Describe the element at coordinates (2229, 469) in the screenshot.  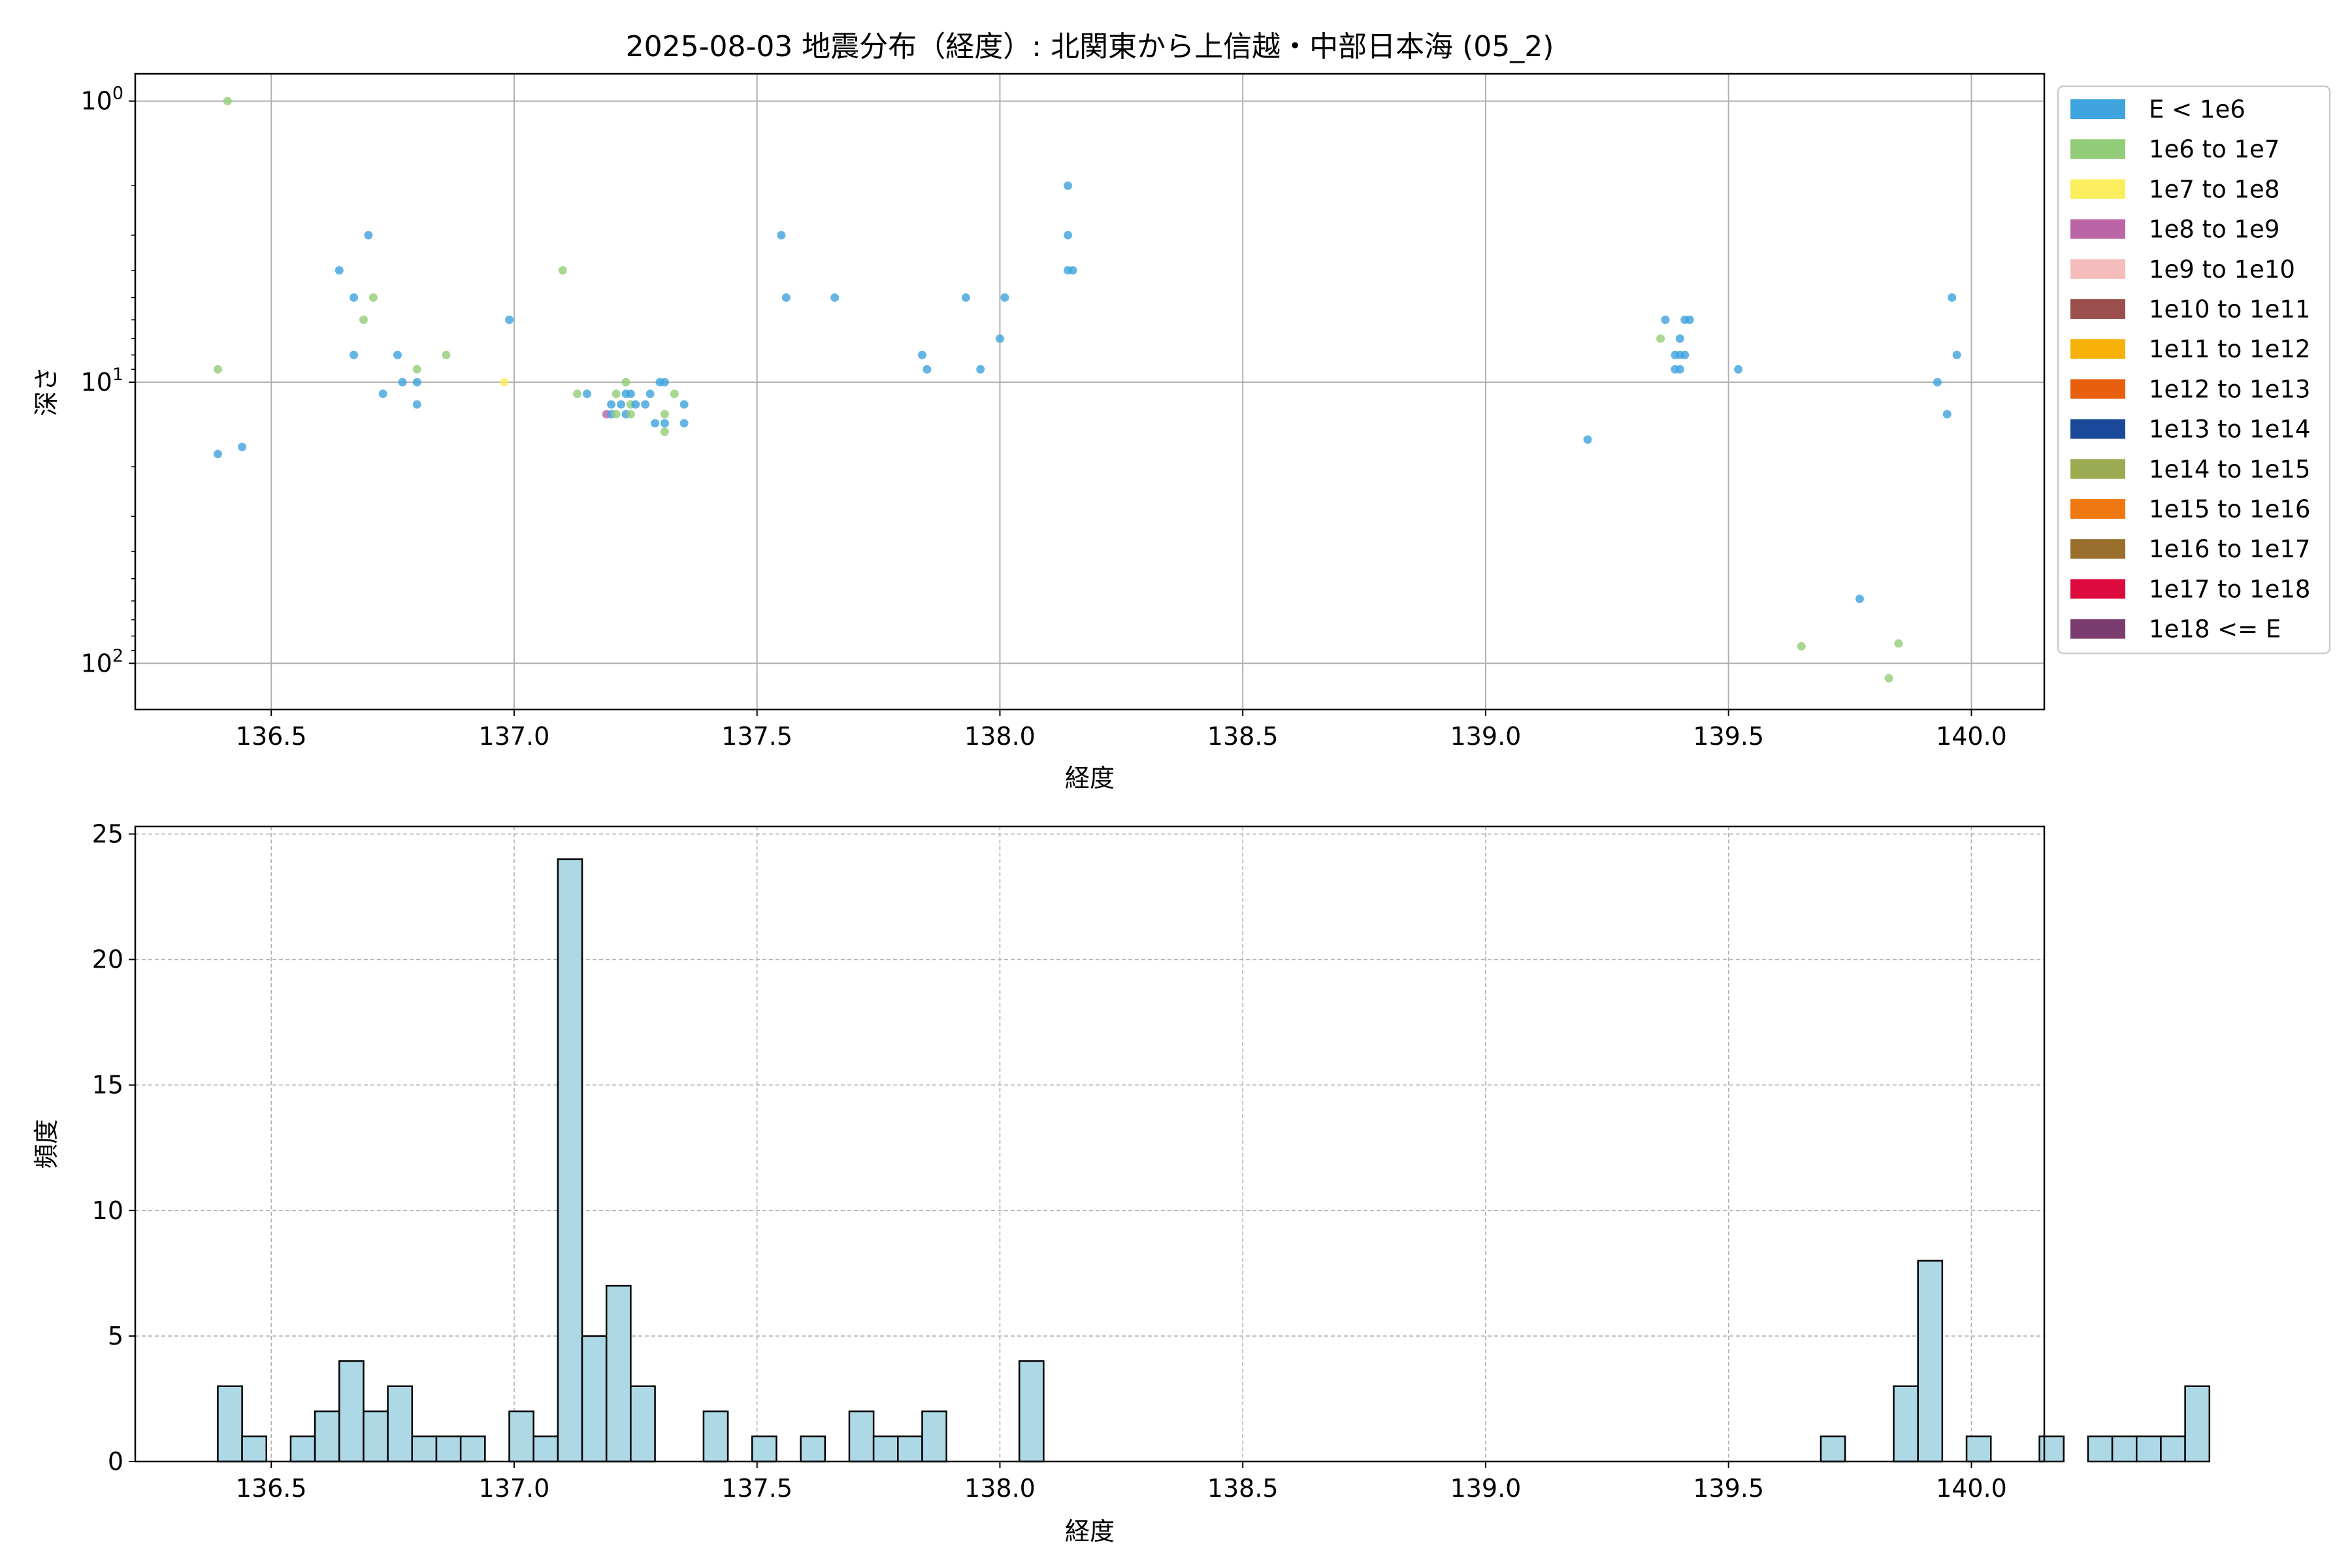
I see `legend-label: 1e14 to 1e15` at that location.